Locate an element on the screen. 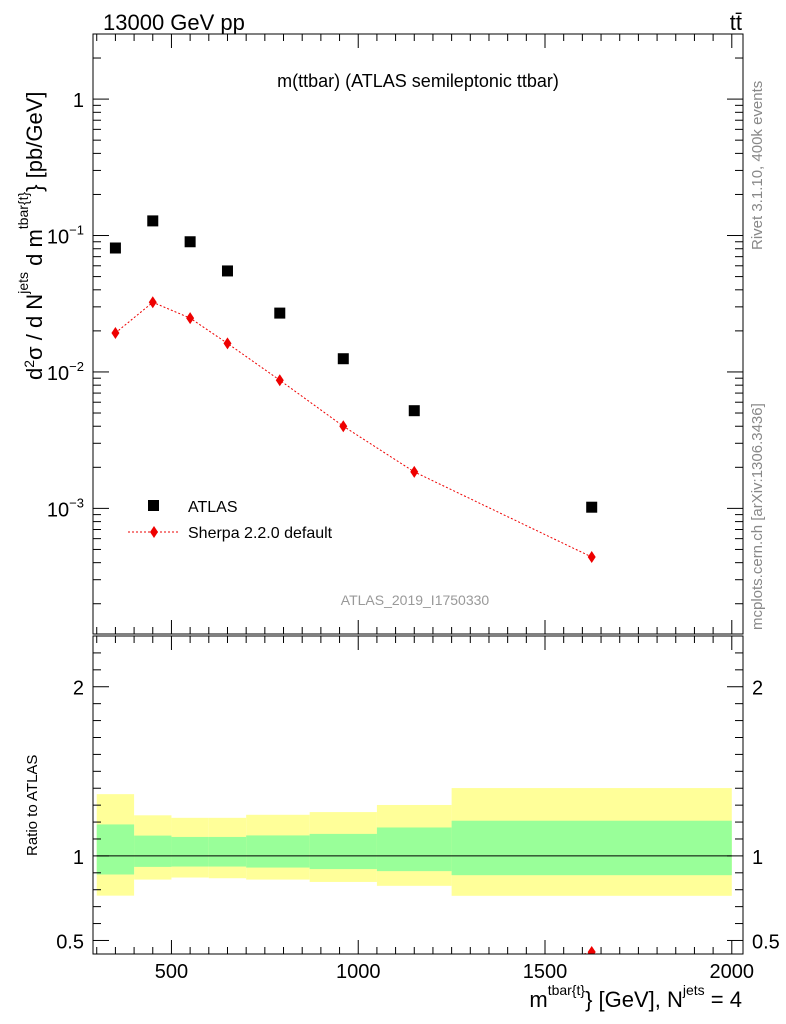 This screenshot has width=786, height=1024. ratio-y-tick-label: 0.5 is located at coordinates (70, 942).